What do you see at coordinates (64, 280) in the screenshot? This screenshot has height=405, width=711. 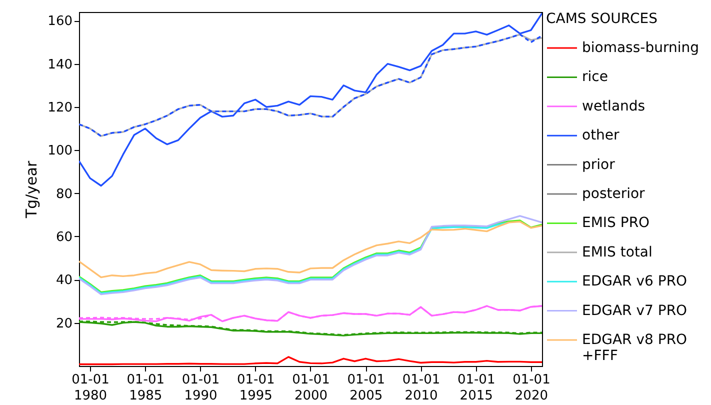 I see `y-tick-label: 40` at bounding box center [64, 280].